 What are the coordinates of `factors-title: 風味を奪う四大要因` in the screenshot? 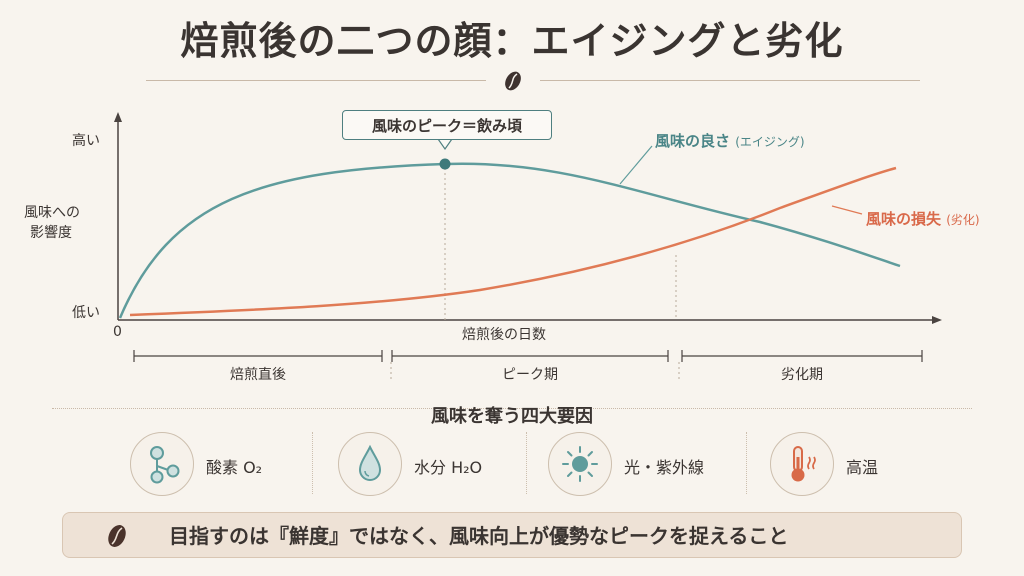 It's located at (512, 416).